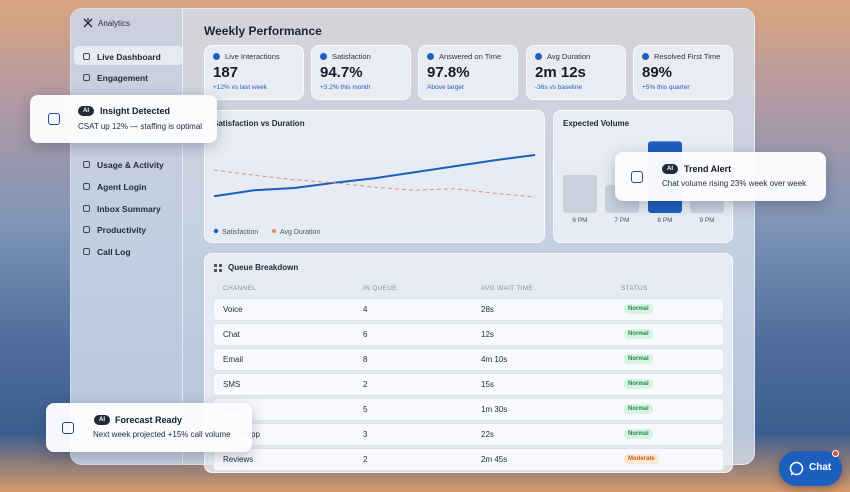  What do you see at coordinates (634, 288) in the screenshot?
I see `column-header: STATUS` at bounding box center [634, 288].